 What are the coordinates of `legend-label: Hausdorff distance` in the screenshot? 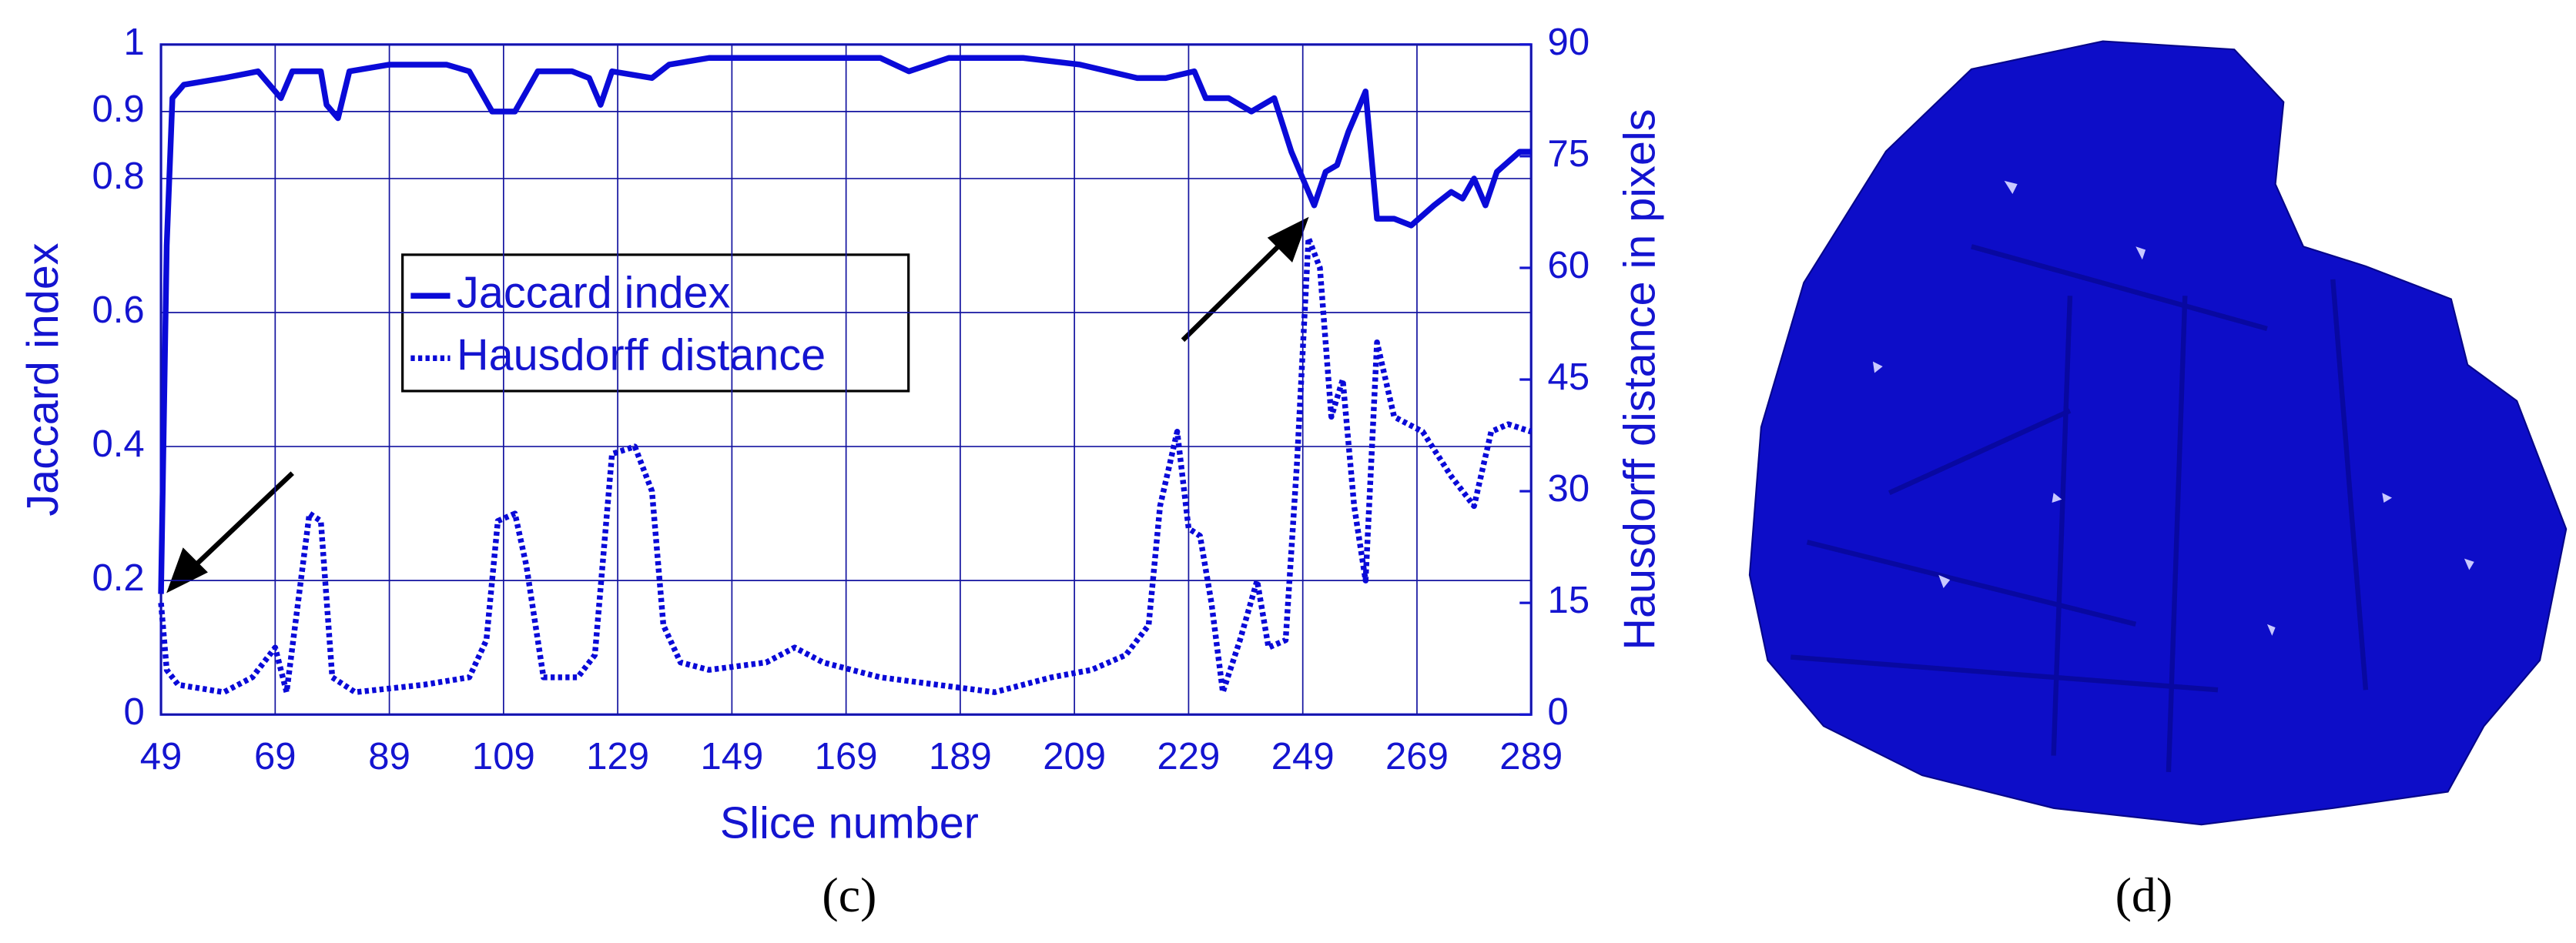 It's located at (641, 355).